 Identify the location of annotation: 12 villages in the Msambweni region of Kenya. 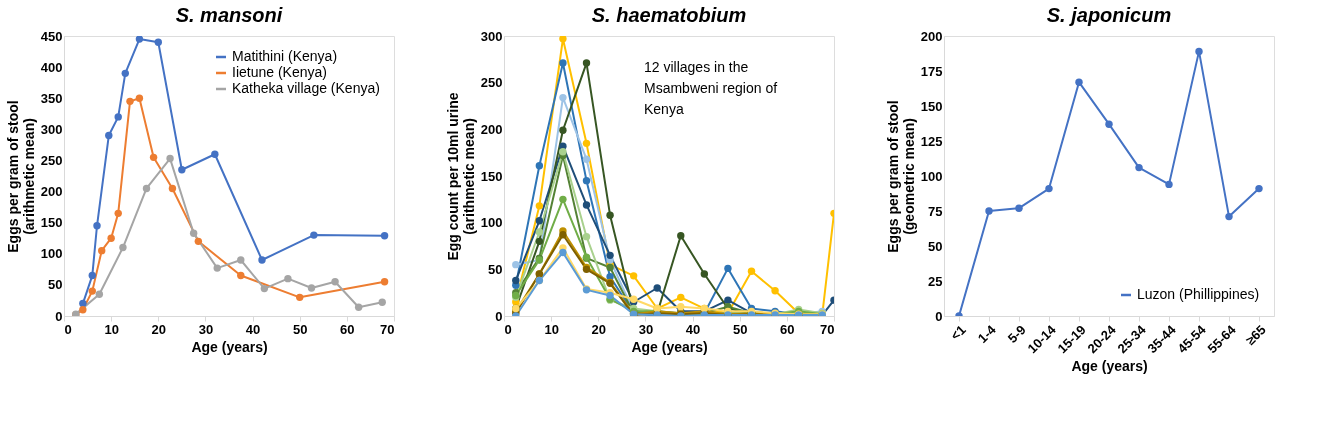
(711, 88).